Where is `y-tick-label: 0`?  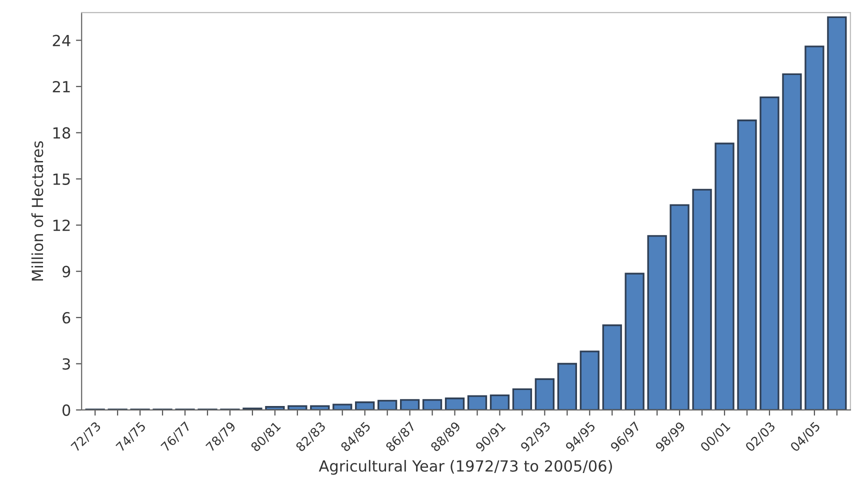
y-tick-label: 0 is located at coordinates (66, 410).